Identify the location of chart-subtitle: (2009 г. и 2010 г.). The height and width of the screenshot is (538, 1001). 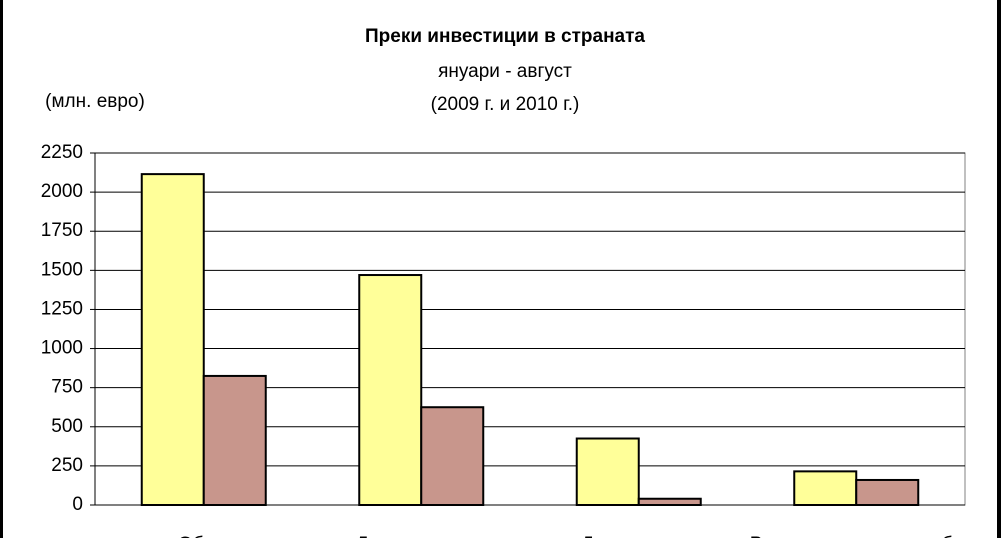
(505, 104).